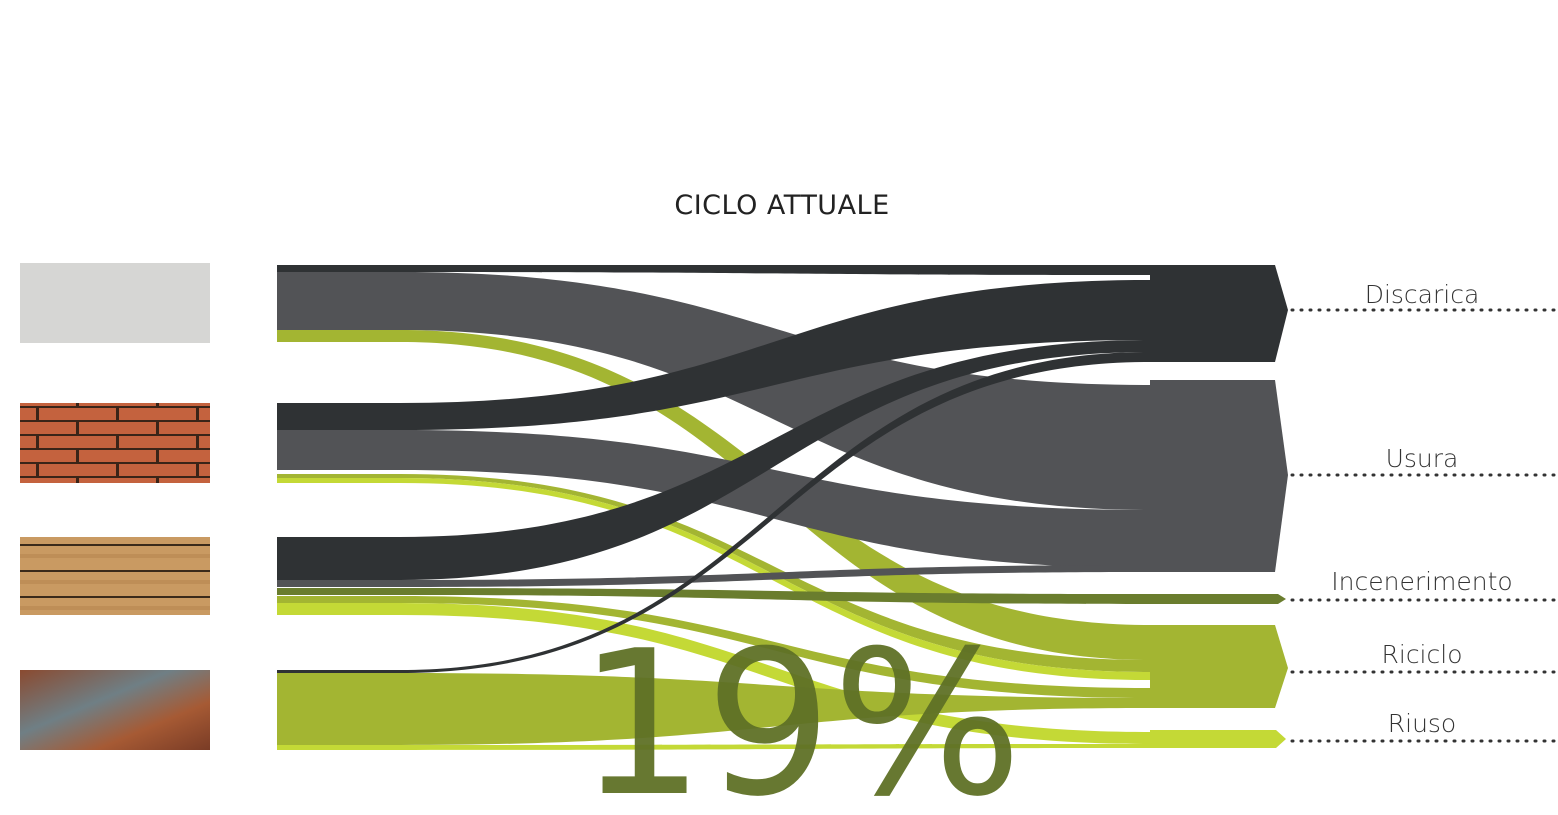 Image resolution: width=1558 pixels, height=815 pixels. What do you see at coordinates (781, 205) in the screenshot?
I see `diagram-title: CICLO ATTUALE` at bounding box center [781, 205].